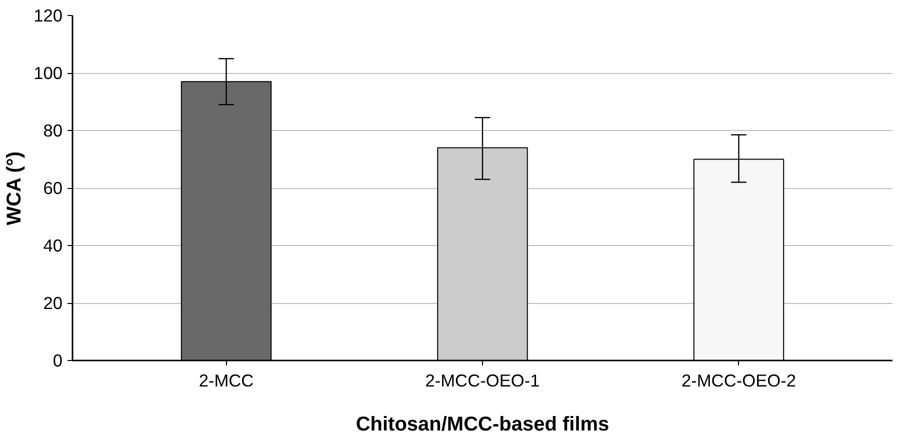 This screenshot has width=897, height=438. I want to click on y-tick-label: 80, so click(53, 130).